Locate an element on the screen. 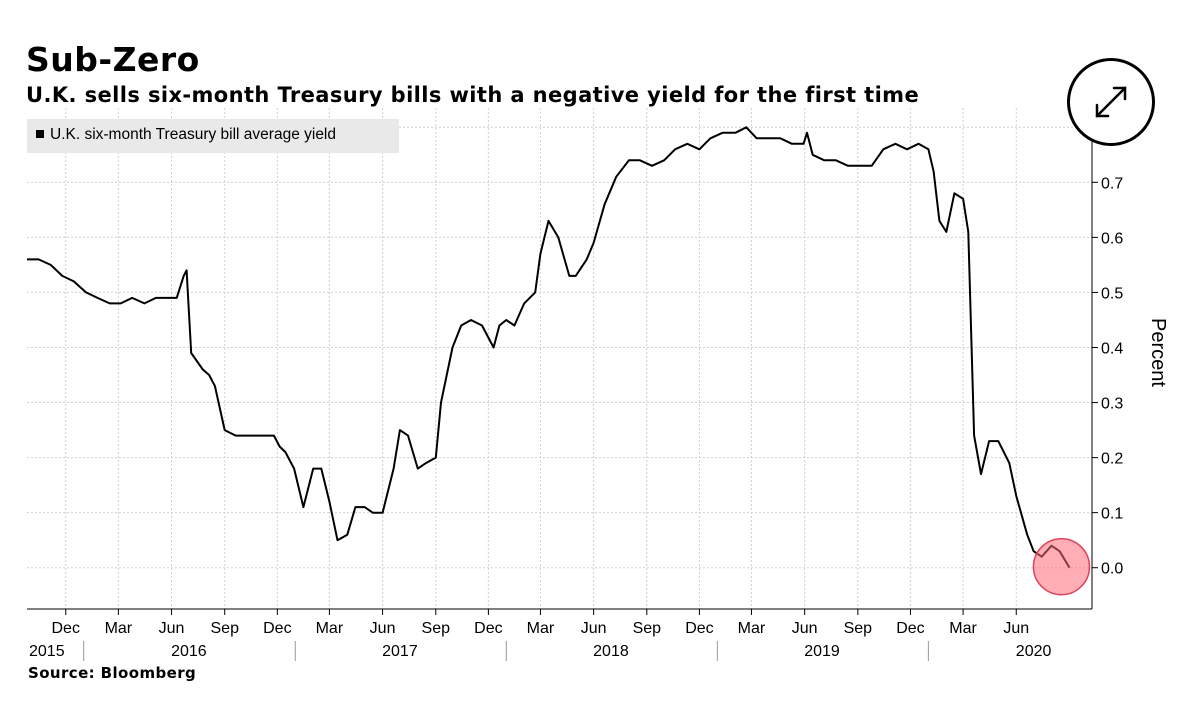 This screenshot has width=1200, height=723. highlight-circle is located at coordinates (1061, 566).